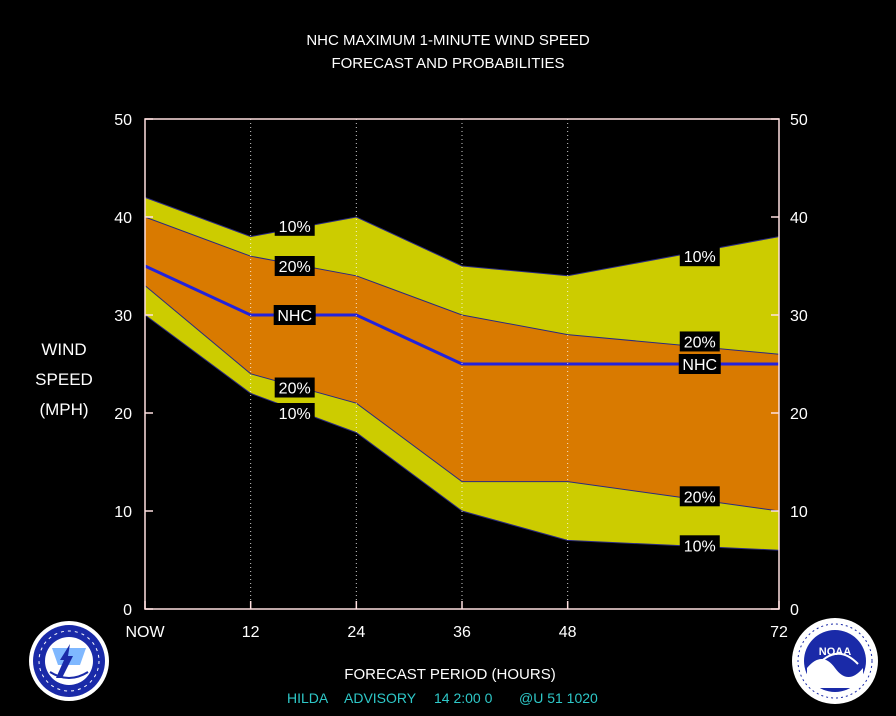 The image size is (896, 716). What do you see at coordinates (251, 632) in the screenshot?
I see `x-tick-label-12: 12` at bounding box center [251, 632].